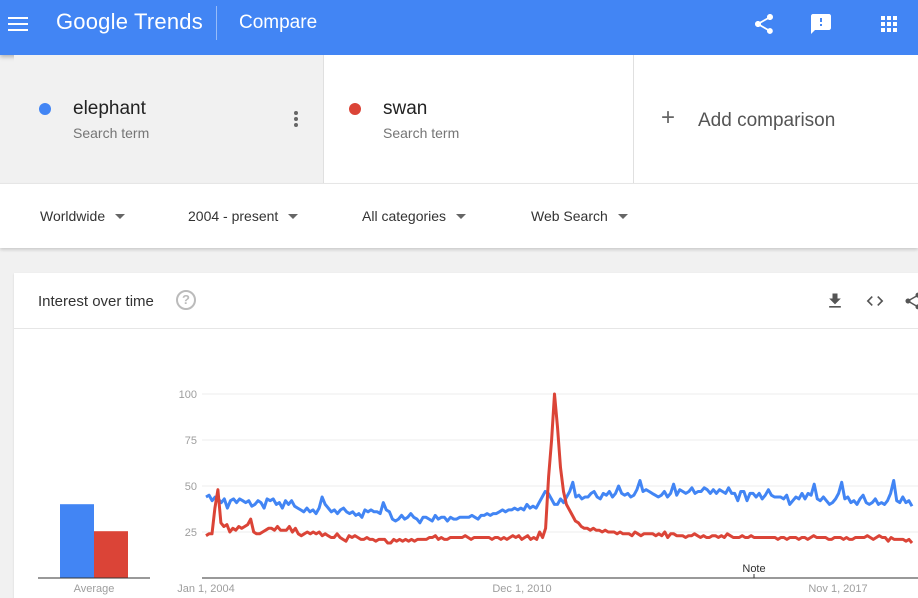 The height and width of the screenshot is (598, 918). I want to click on x-tick-label: Dec 1, 2010, so click(521, 589).